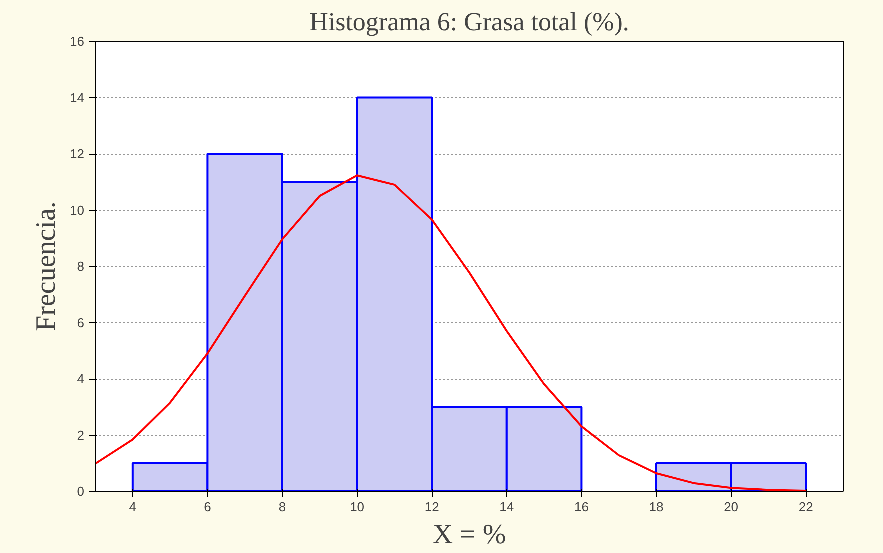 This screenshot has width=883, height=553. Describe the element at coordinates (208, 507) in the screenshot. I see `x-tick-label: 6` at that location.